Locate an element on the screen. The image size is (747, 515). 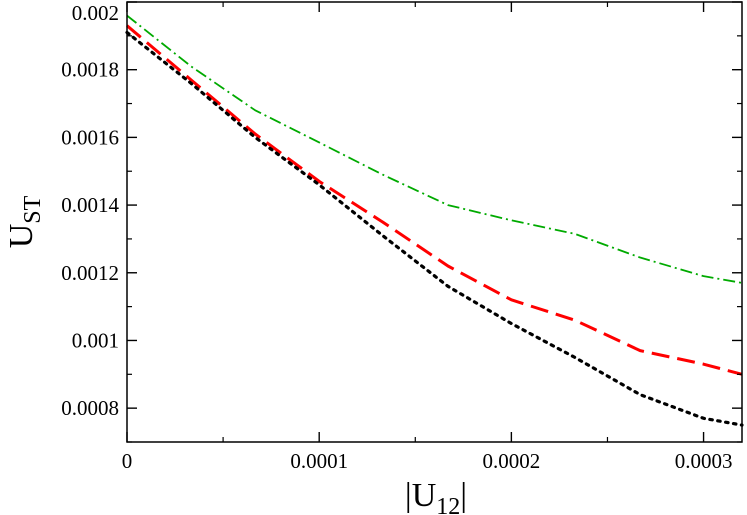
y-tick-label: 0.0012 is located at coordinates (90, 273).